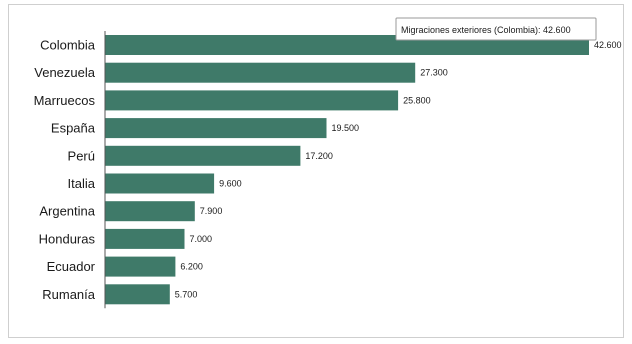  Describe the element at coordinates (65, 100) in the screenshot. I see `category-label: Marruecos` at that location.